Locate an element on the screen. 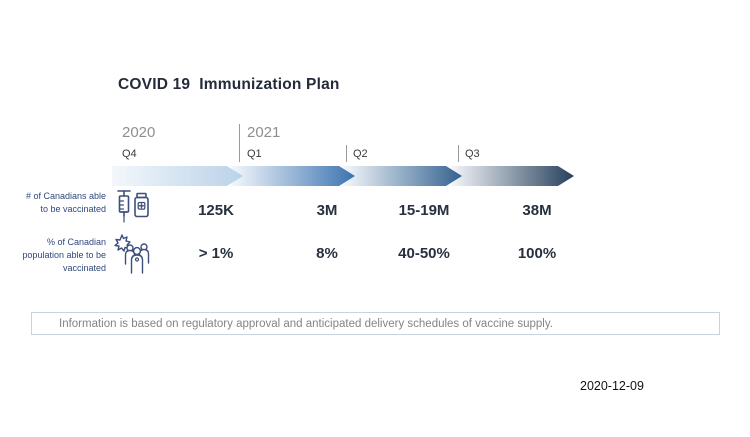 Image resolution: width=750 pixels, height=437 pixels. canada-people-icon is located at coordinates (132, 254).